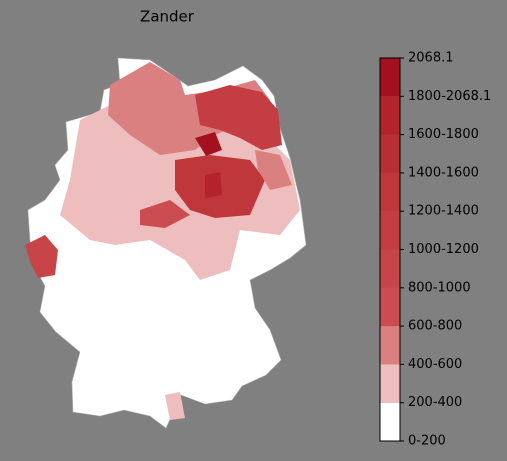 The width and height of the screenshot is (507, 461). Describe the element at coordinates (208, 144) in the screenshot. I see `region-darkest` at that location.